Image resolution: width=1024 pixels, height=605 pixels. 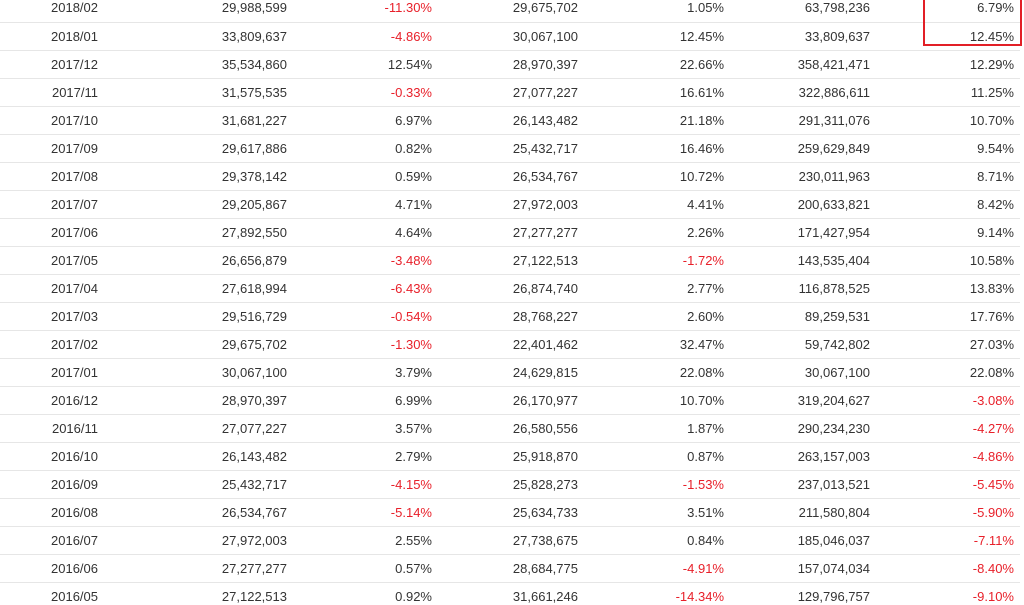 What do you see at coordinates (651, 204) in the screenshot?
I see `change-cell: 4.41%` at bounding box center [651, 204].